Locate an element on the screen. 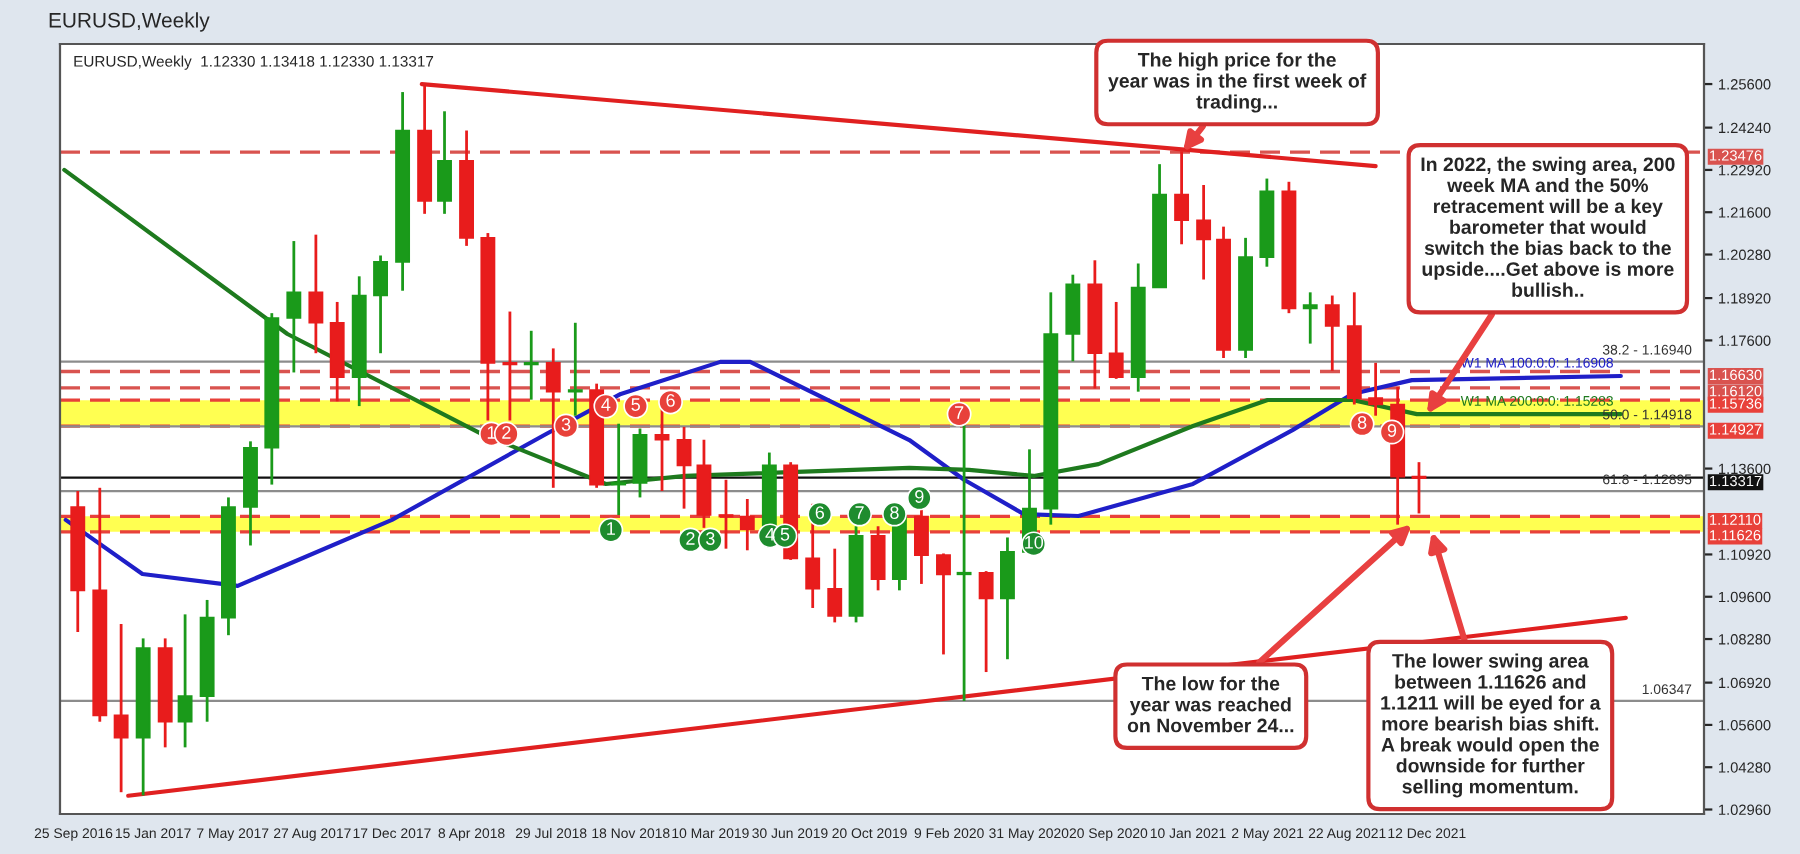 Image resolution: width=1800 pixels, height=854 pixels. annotation: 10 is located at coordinates (1034, 542).